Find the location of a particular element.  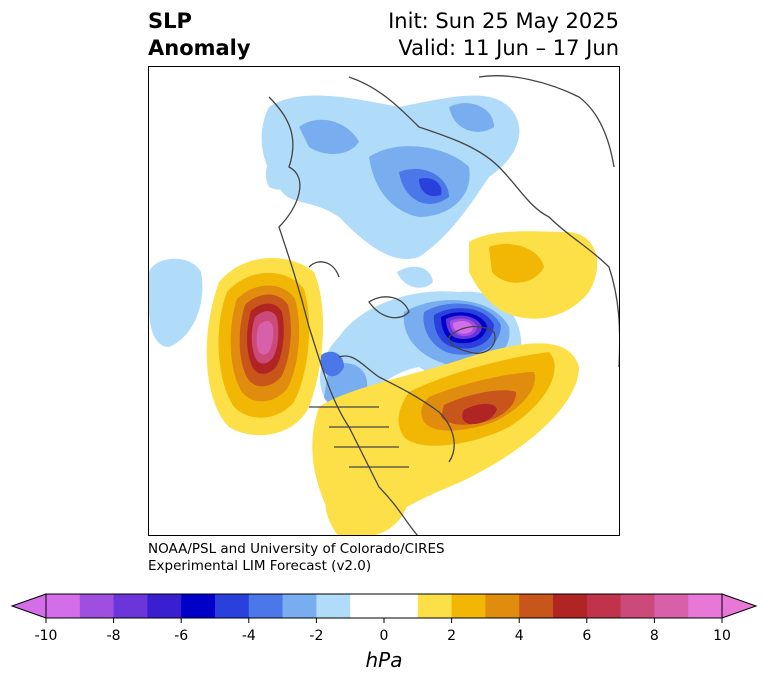

title-line-2: Anomaly is located at coordinates (199, 48).